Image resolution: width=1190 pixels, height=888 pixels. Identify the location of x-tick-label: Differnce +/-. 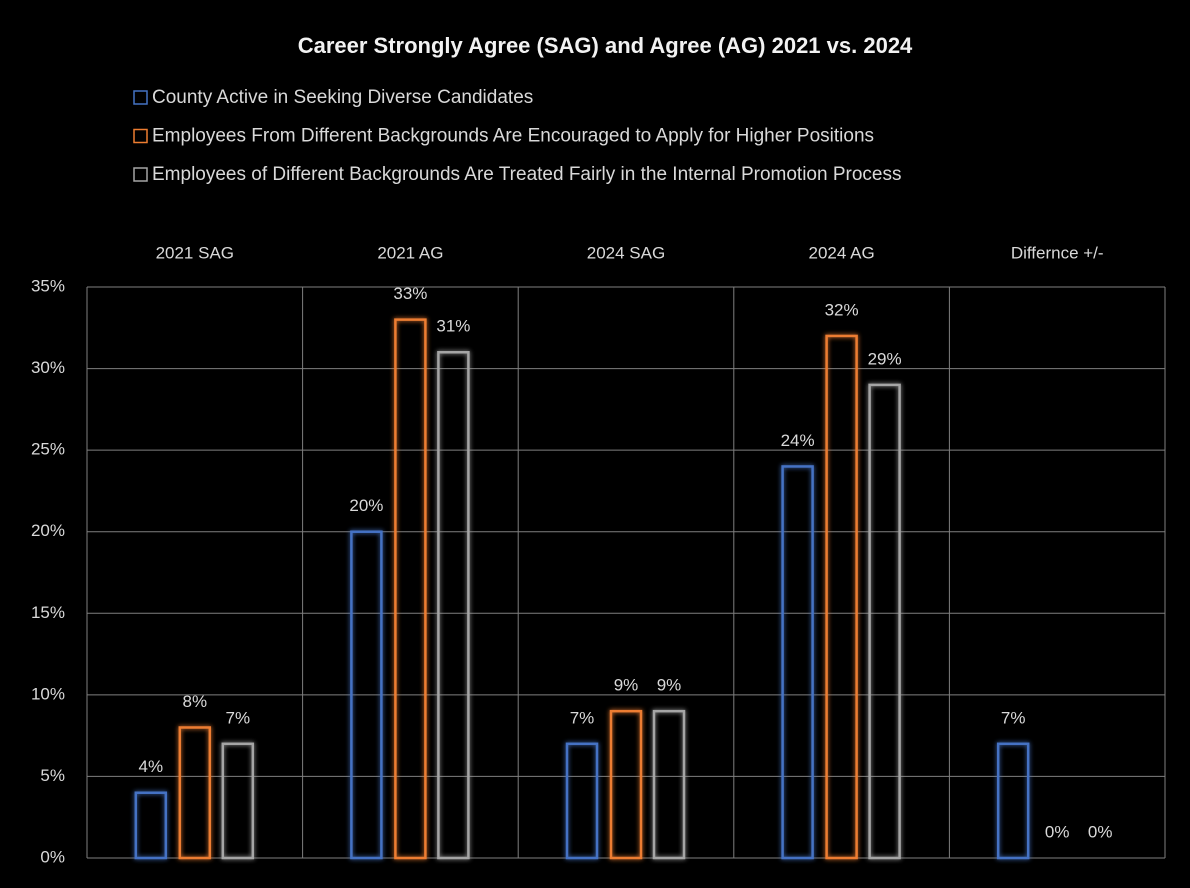
(1057, 252).